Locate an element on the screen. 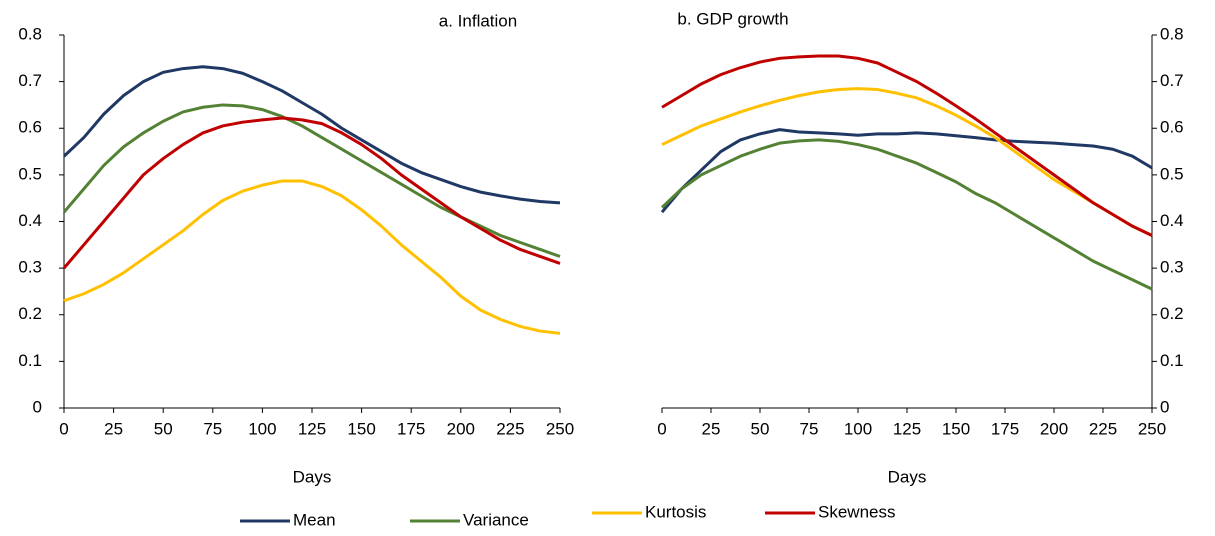 This screenshot has height=536, width=1215. chart-title: a. Inflation is located at coordinates (478, 20).